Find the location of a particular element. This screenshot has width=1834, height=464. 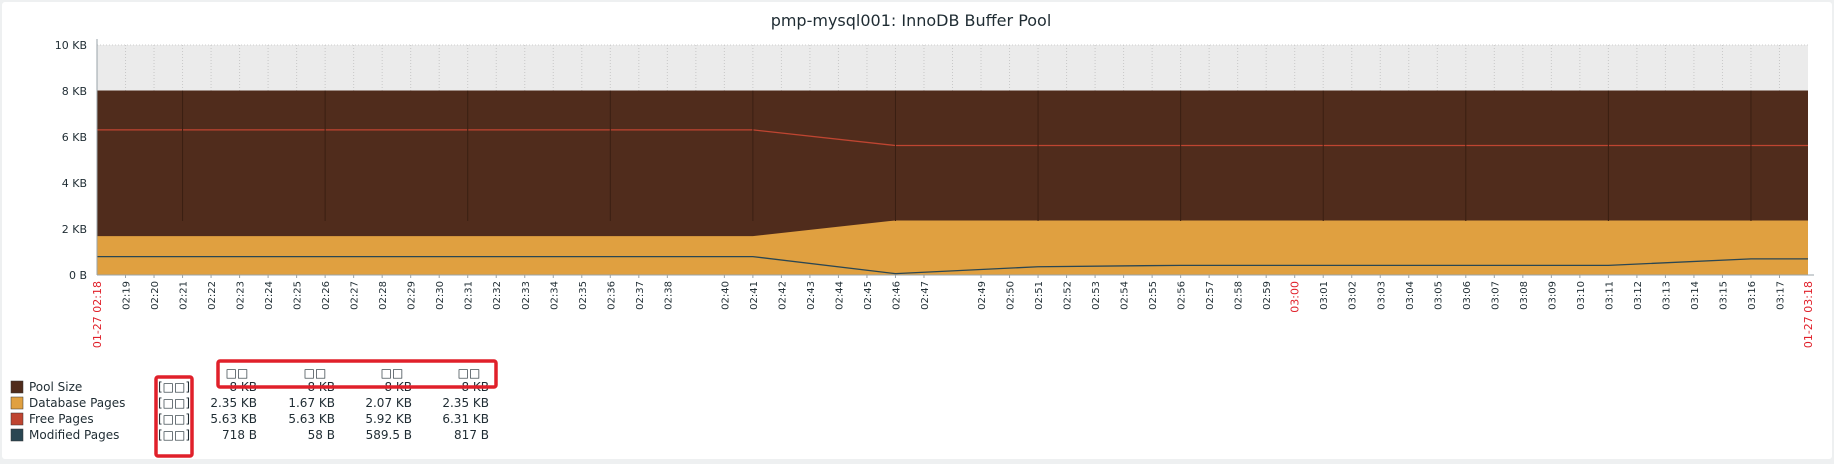

x-tick-label: 02:28 is located at coordinates (383, 295).